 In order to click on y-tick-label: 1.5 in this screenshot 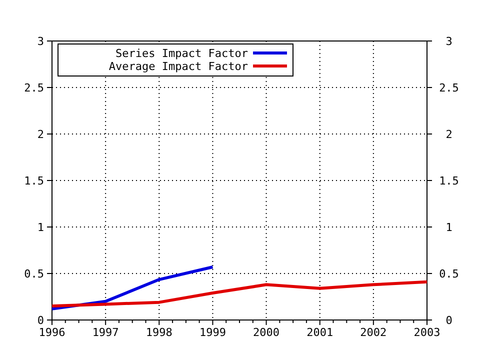, I will do `click(34, 181)`.